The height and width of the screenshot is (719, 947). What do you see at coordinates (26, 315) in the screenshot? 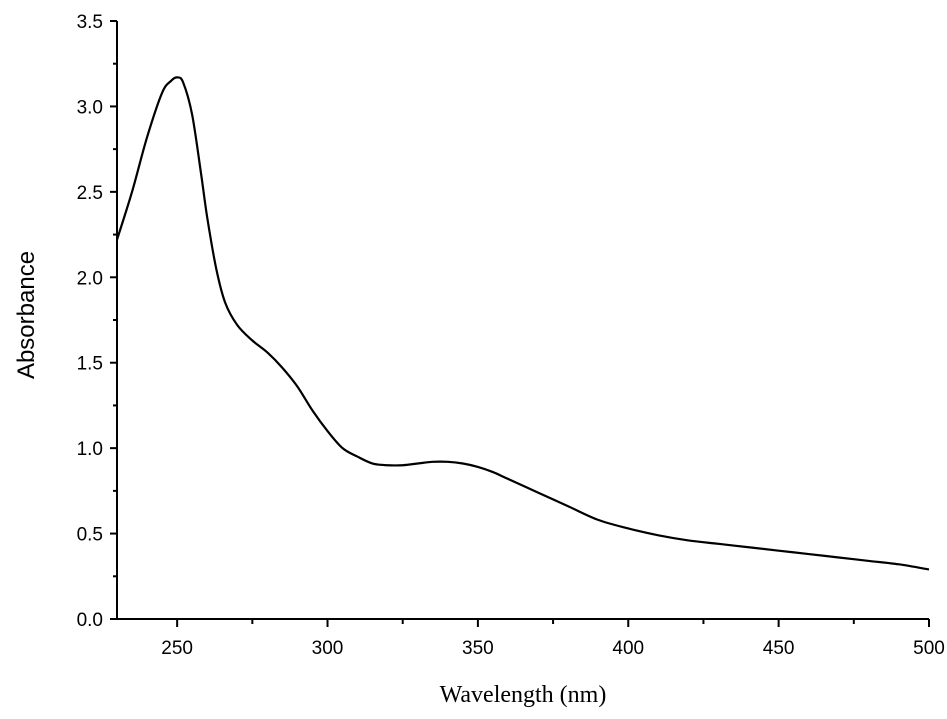
I see `y-axis-label: Absorbance` at bounding box center [26, 315].